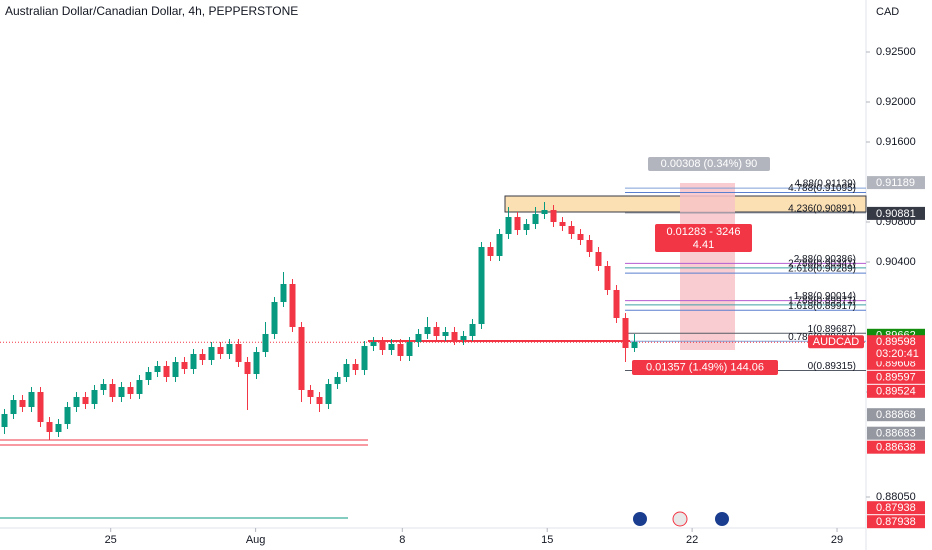 This screenshot has height=550, width=932. I want to click on position-label: 0.01357 (1.49%) 144.06, so click(705, 367).